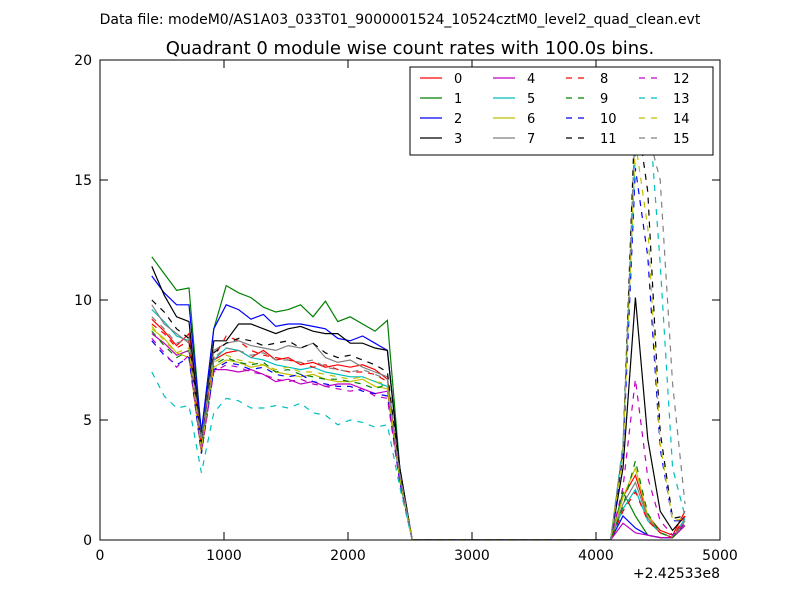  I want to click on y-tick-label: 10, so click(83, 301).